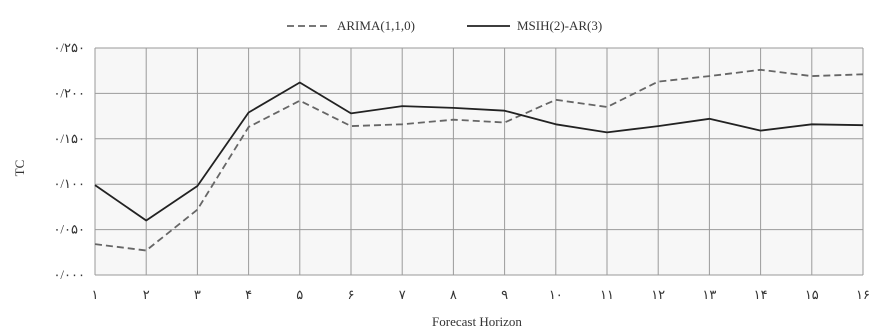 This screenshot has width=875, height=329. Describe the element at coordinates (69, 274) in the screenshot. I see `y-tick-label: ۰/۰۰۰` at that location.